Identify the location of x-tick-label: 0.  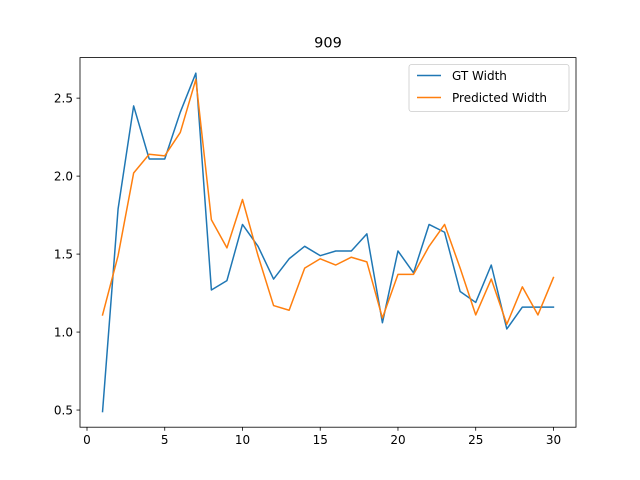
(87, 440).